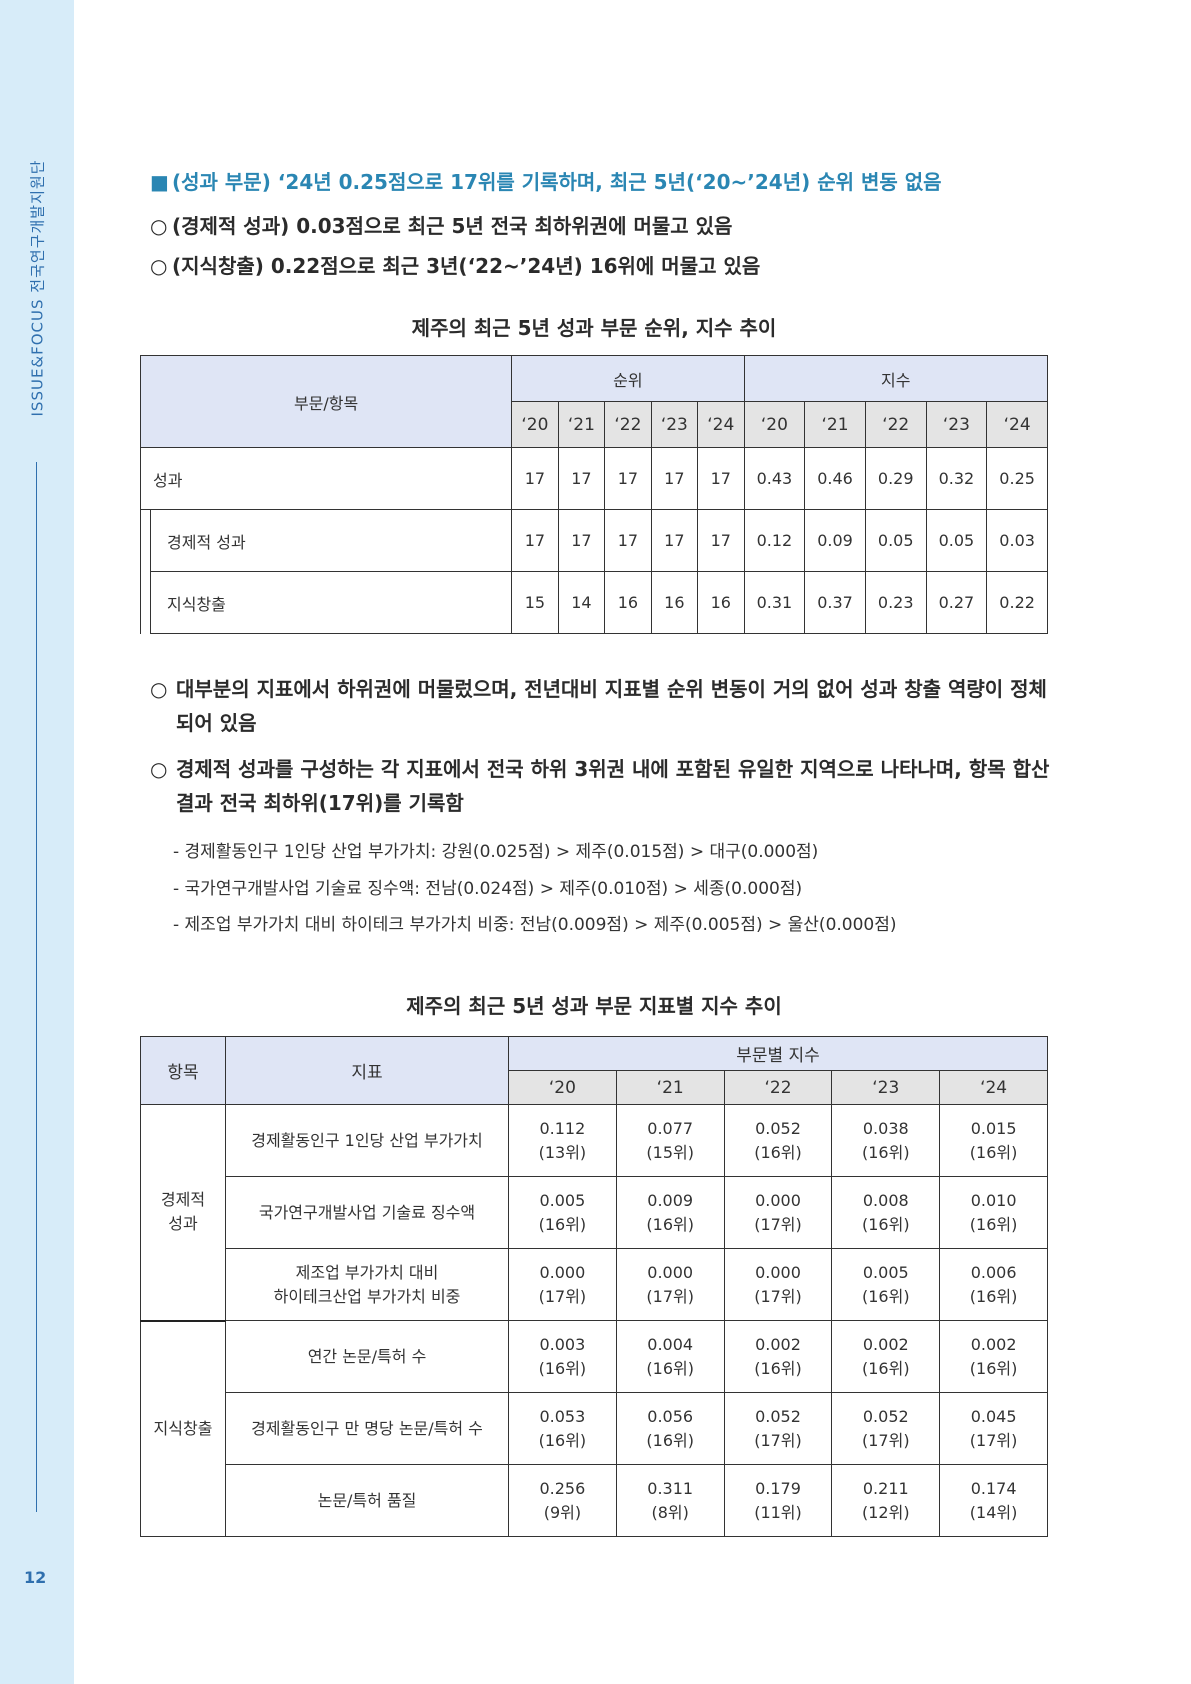 The image size is (1191, 1684). What do you see at coordinates (956, 540) in the screenshot?
I see `index-cell: 0.05` at bounding box center [956, 540].